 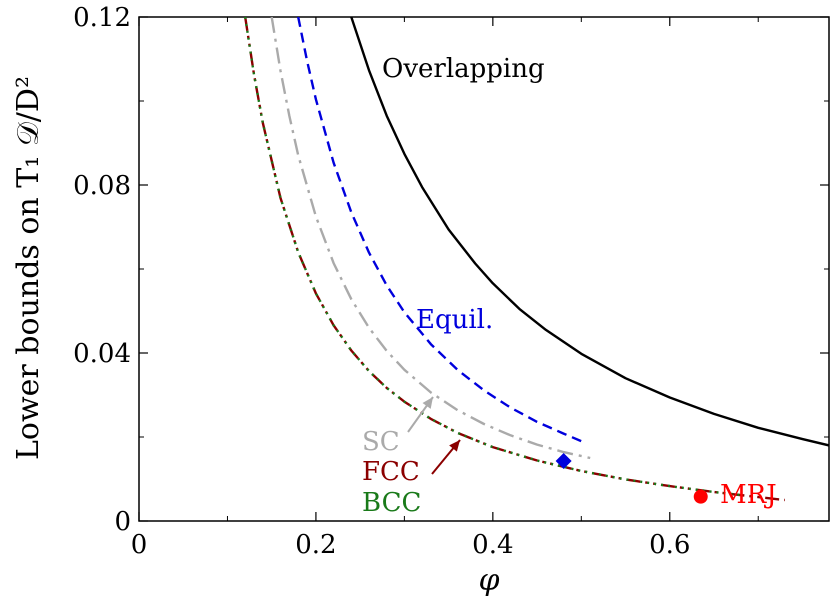 I want to click on x-axis-title: φ, so click(x=488, y=580).